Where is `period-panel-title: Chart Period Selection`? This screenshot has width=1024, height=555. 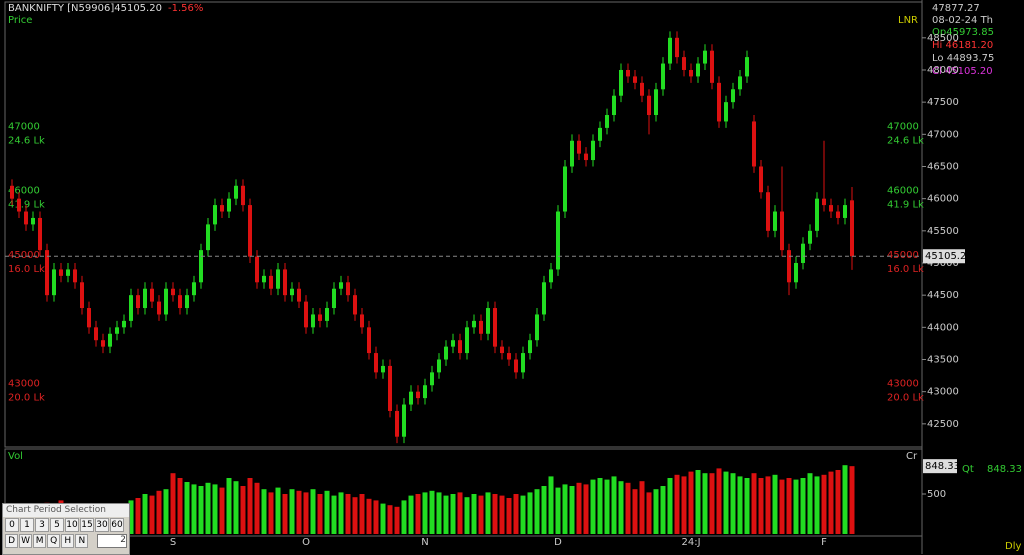 period-panel-title: Chart Period Selection is located at coordinates (66, 510).